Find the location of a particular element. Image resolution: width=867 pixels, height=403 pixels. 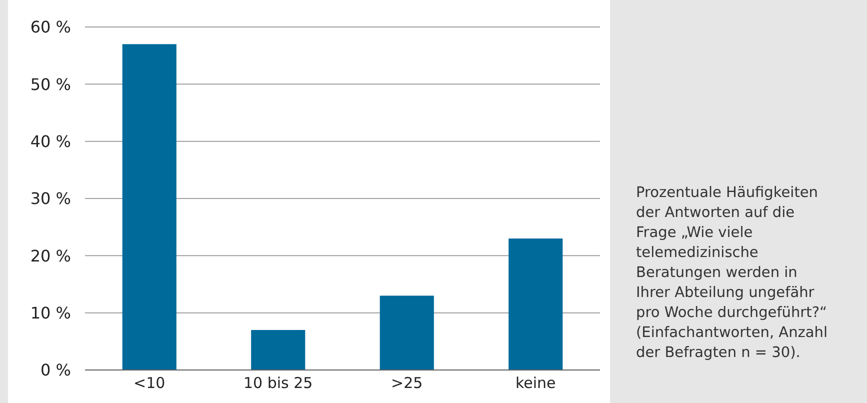

y-tick-label: 0 % is located at coordinates (55, 370).